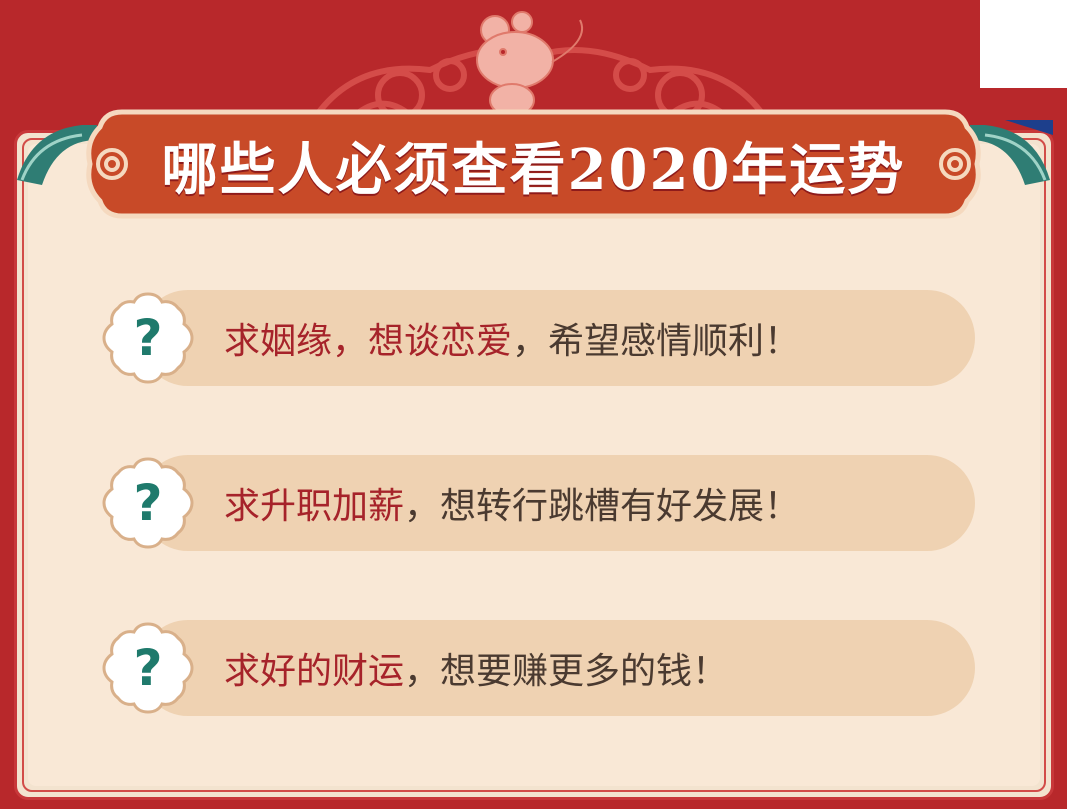 The width and height of the screenshot is (1067, 809). What do you see at coordinates (656, 341) in the screenshot?
I see `item-rest: ，希望感情顺利！` at bounding box center [656, 341].